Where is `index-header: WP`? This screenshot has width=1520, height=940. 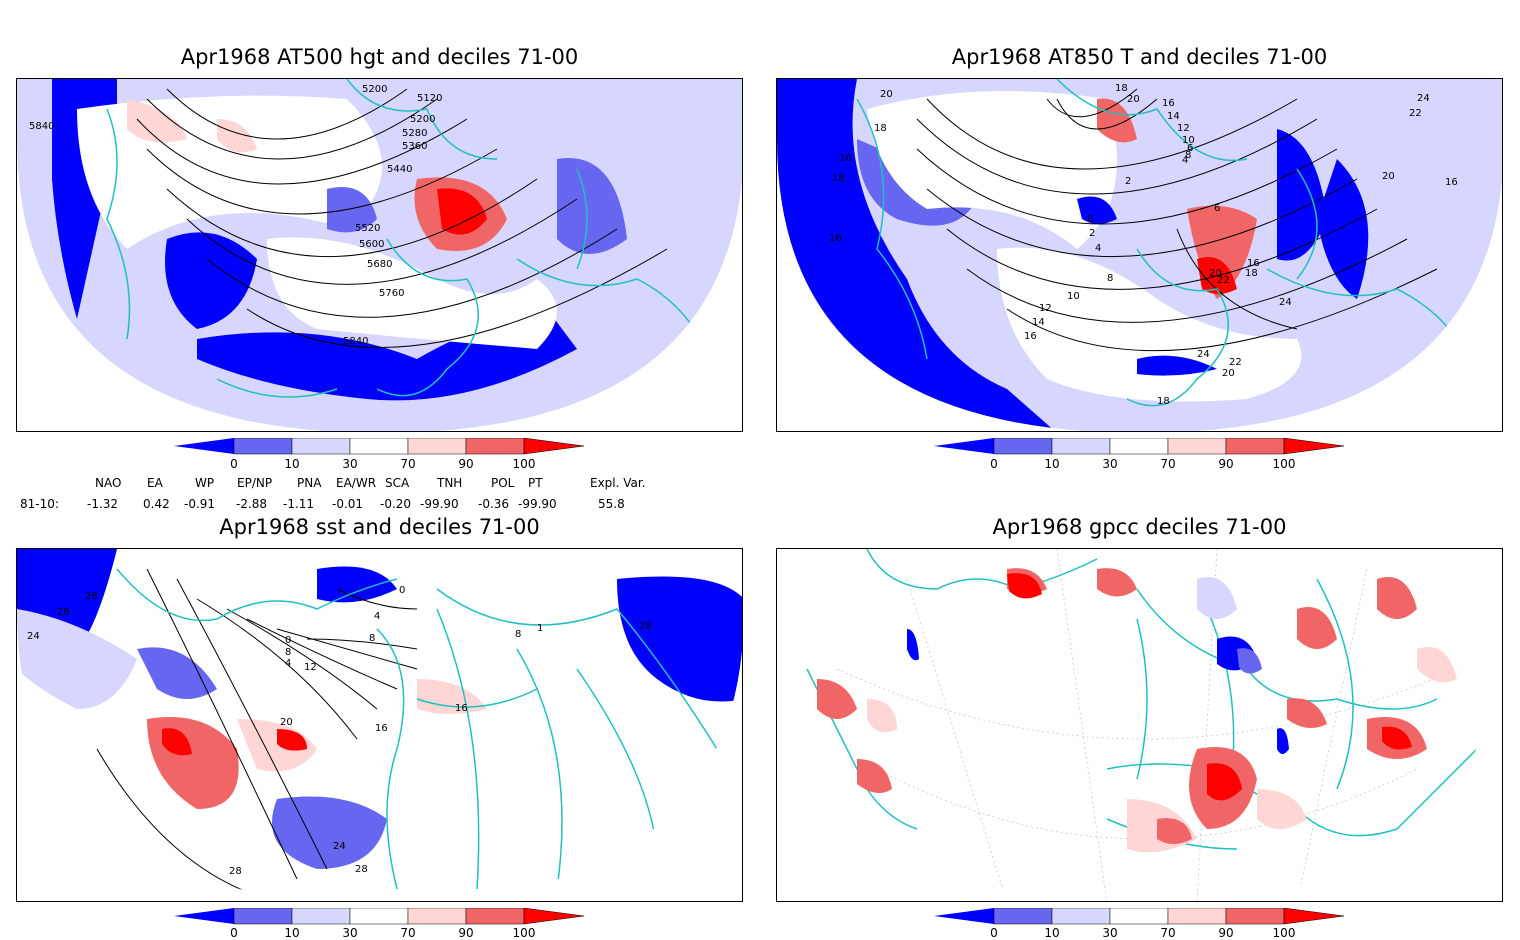
index-header: WP is located at coordinates (205, 483).